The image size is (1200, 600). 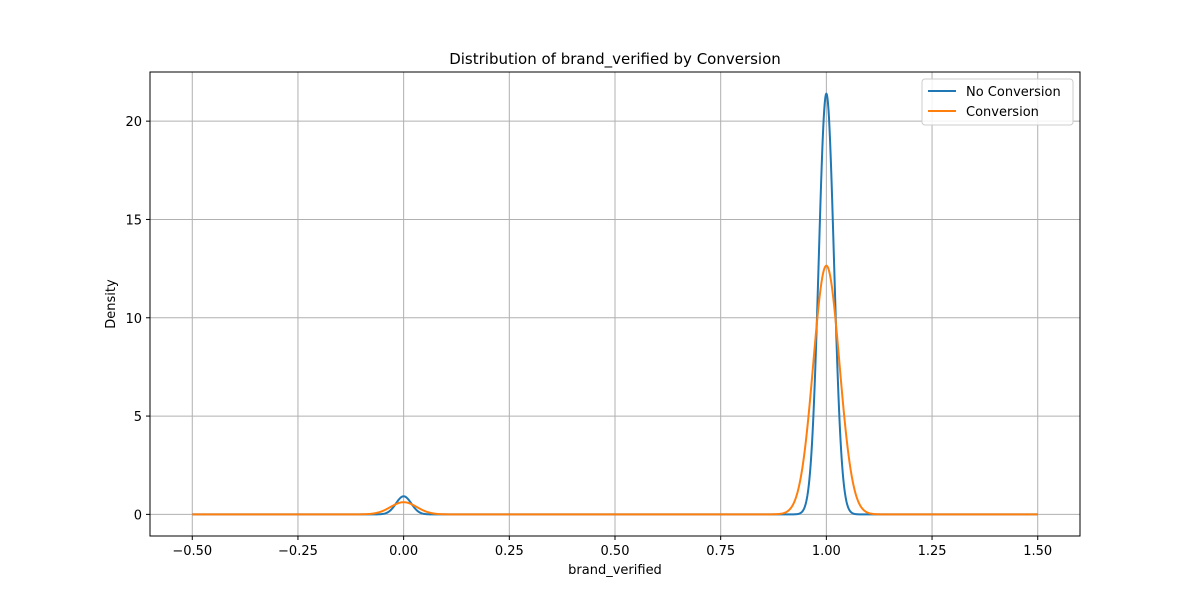 What do you see at coordinates (1037, 551) in the screenshot?
I see `x-tick-label: 1.50` at bounding box center [1037, 551].